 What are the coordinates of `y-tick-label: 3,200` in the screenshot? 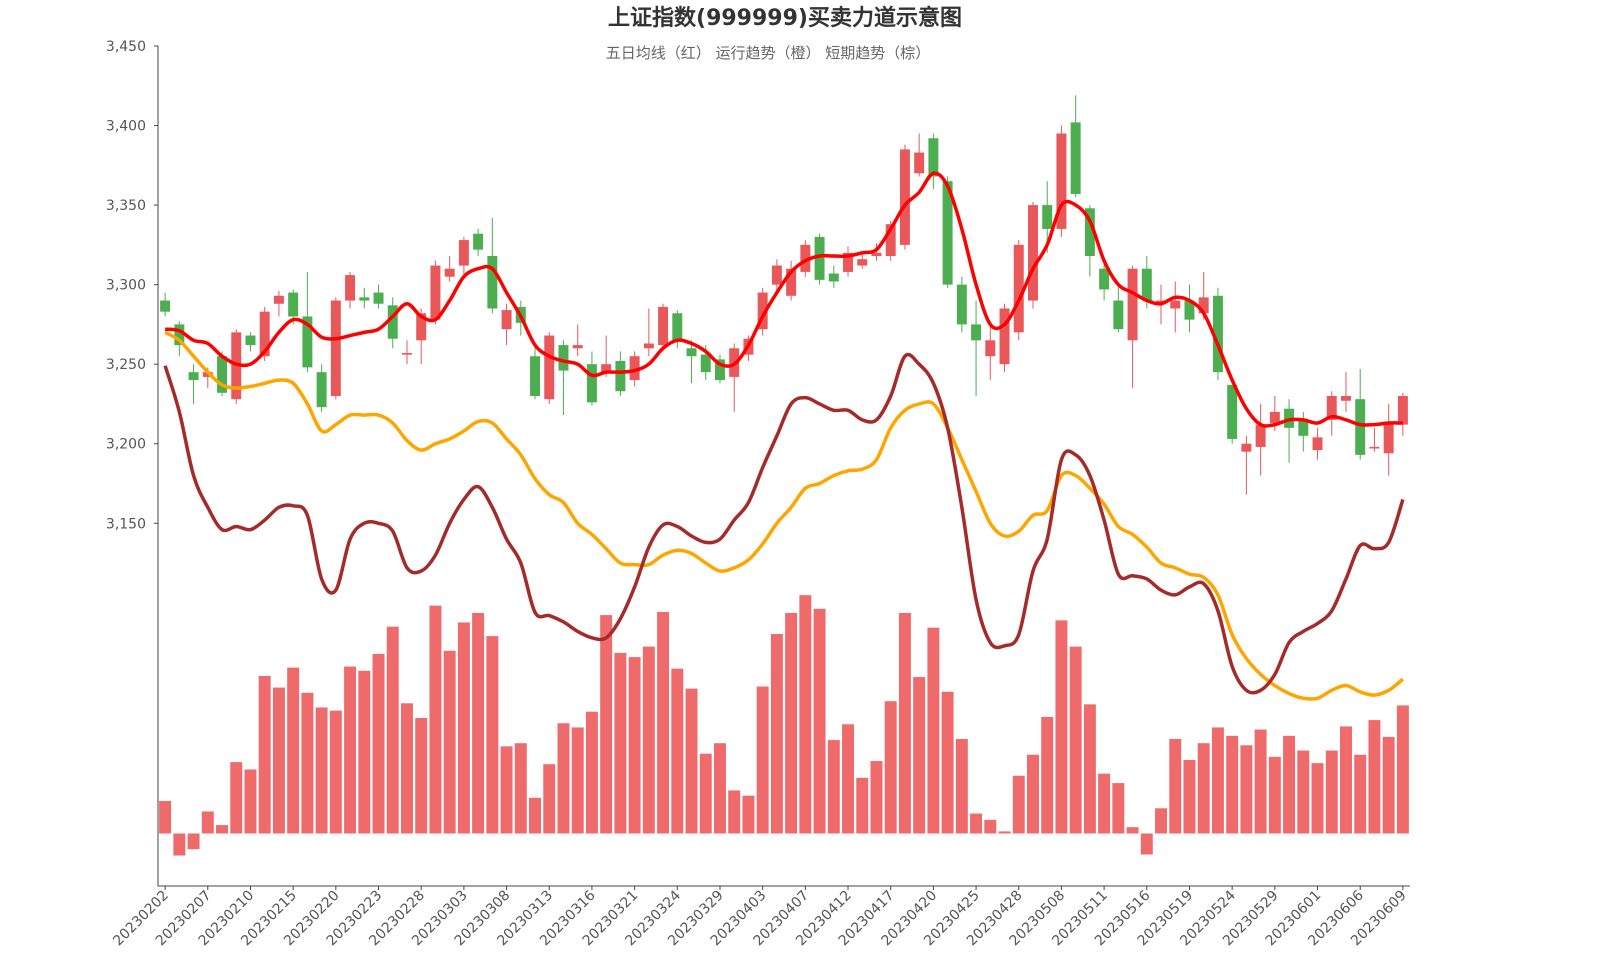 It's located at (126, 445).